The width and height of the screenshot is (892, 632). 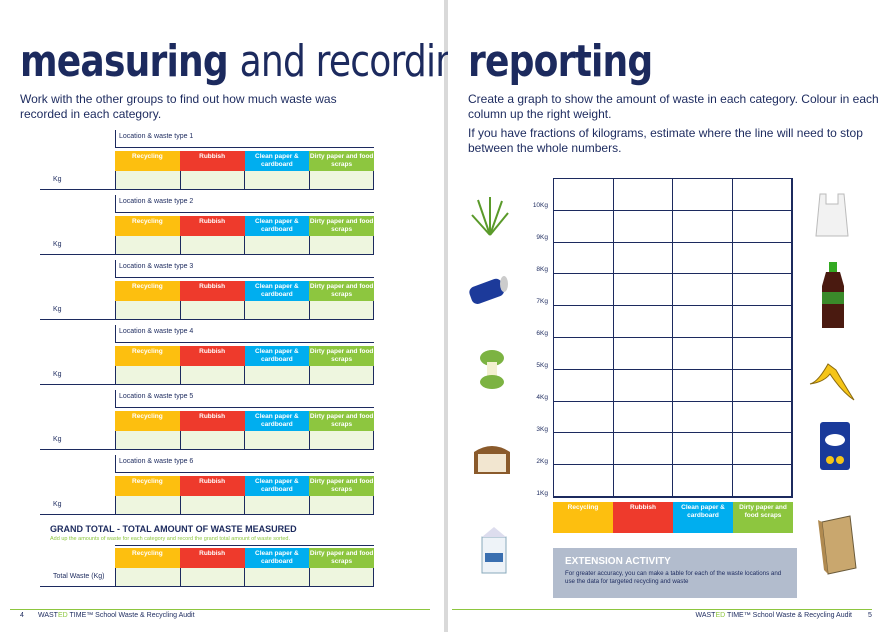 What do you see at coordinates (870, 615) in the screenshot?
I see `page-number: 5` at bounding box center [870, 615].